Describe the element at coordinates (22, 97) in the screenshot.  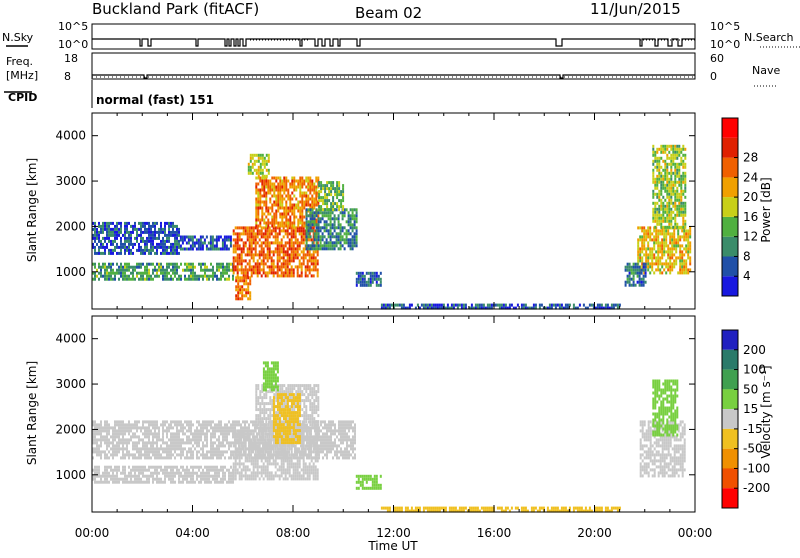
I see `cpid-label: CPID` at that location.